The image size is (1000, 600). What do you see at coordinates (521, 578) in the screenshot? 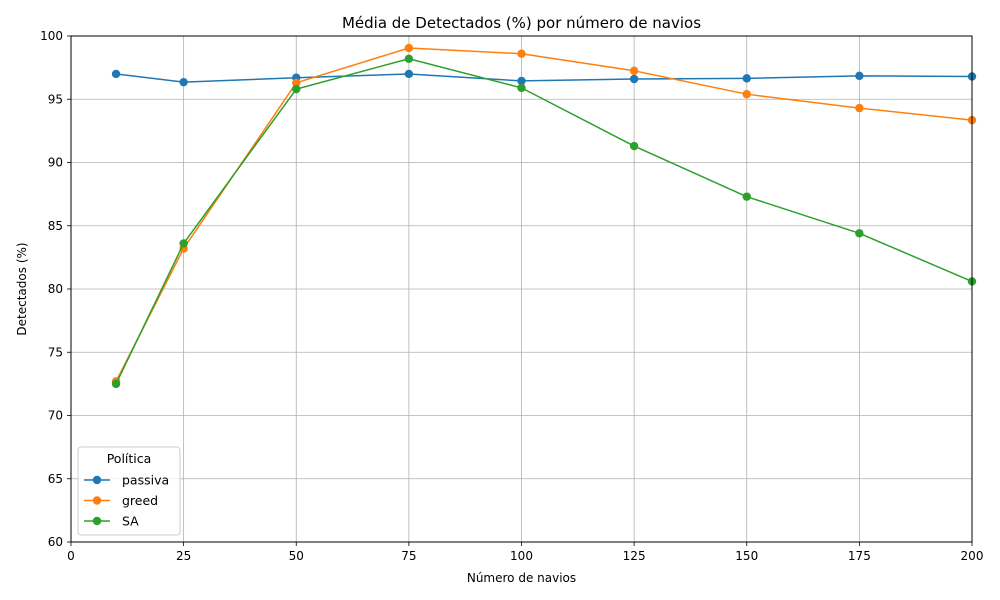
I see `x-axis-title: Número de navios` at bounding box center [521, 578].